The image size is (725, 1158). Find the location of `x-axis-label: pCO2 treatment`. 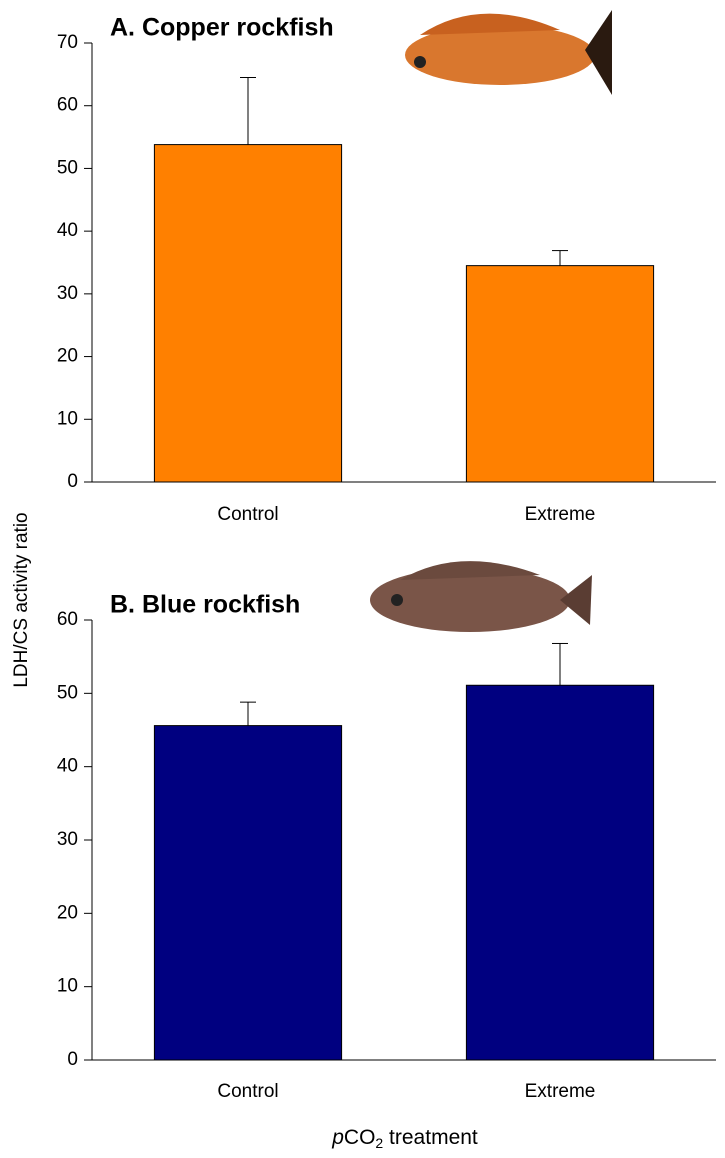

x-axis-label: pCO2 treatment is located at coordinates (404, 1138).